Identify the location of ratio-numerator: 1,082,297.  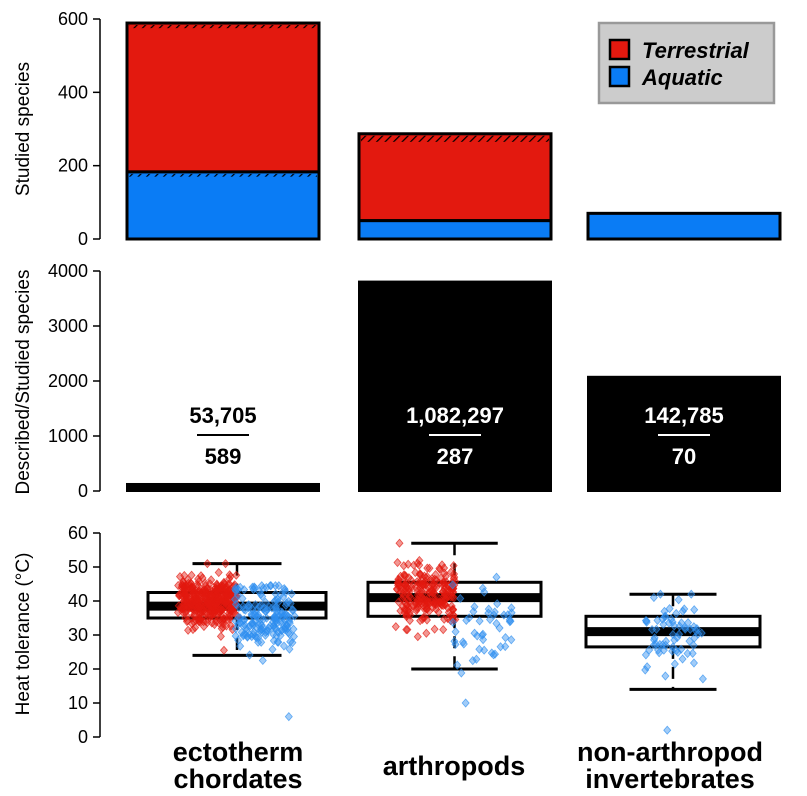
(455, 415).